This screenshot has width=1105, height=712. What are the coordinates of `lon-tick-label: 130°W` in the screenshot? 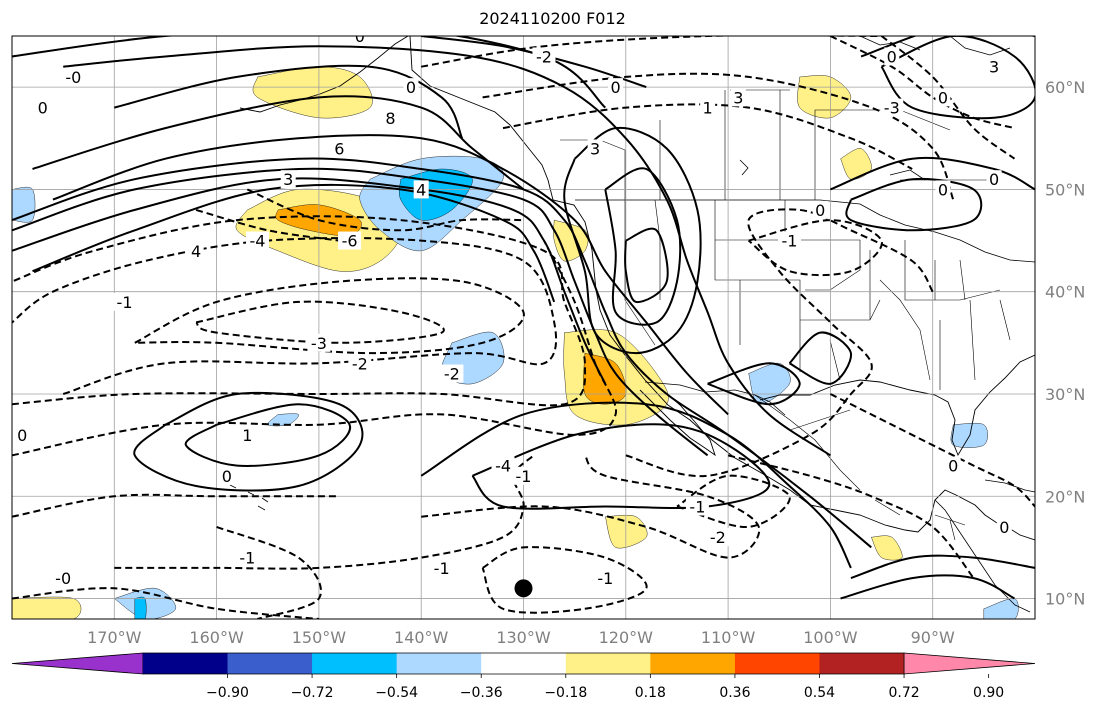 It's located at (523, 637).